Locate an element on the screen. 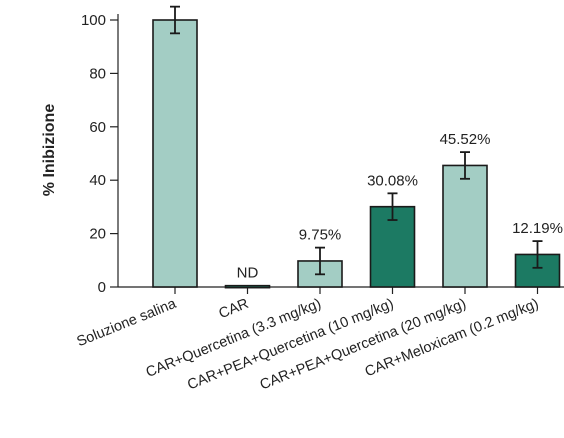  y-tick-label: 100 is located at coordinates (93, 20).